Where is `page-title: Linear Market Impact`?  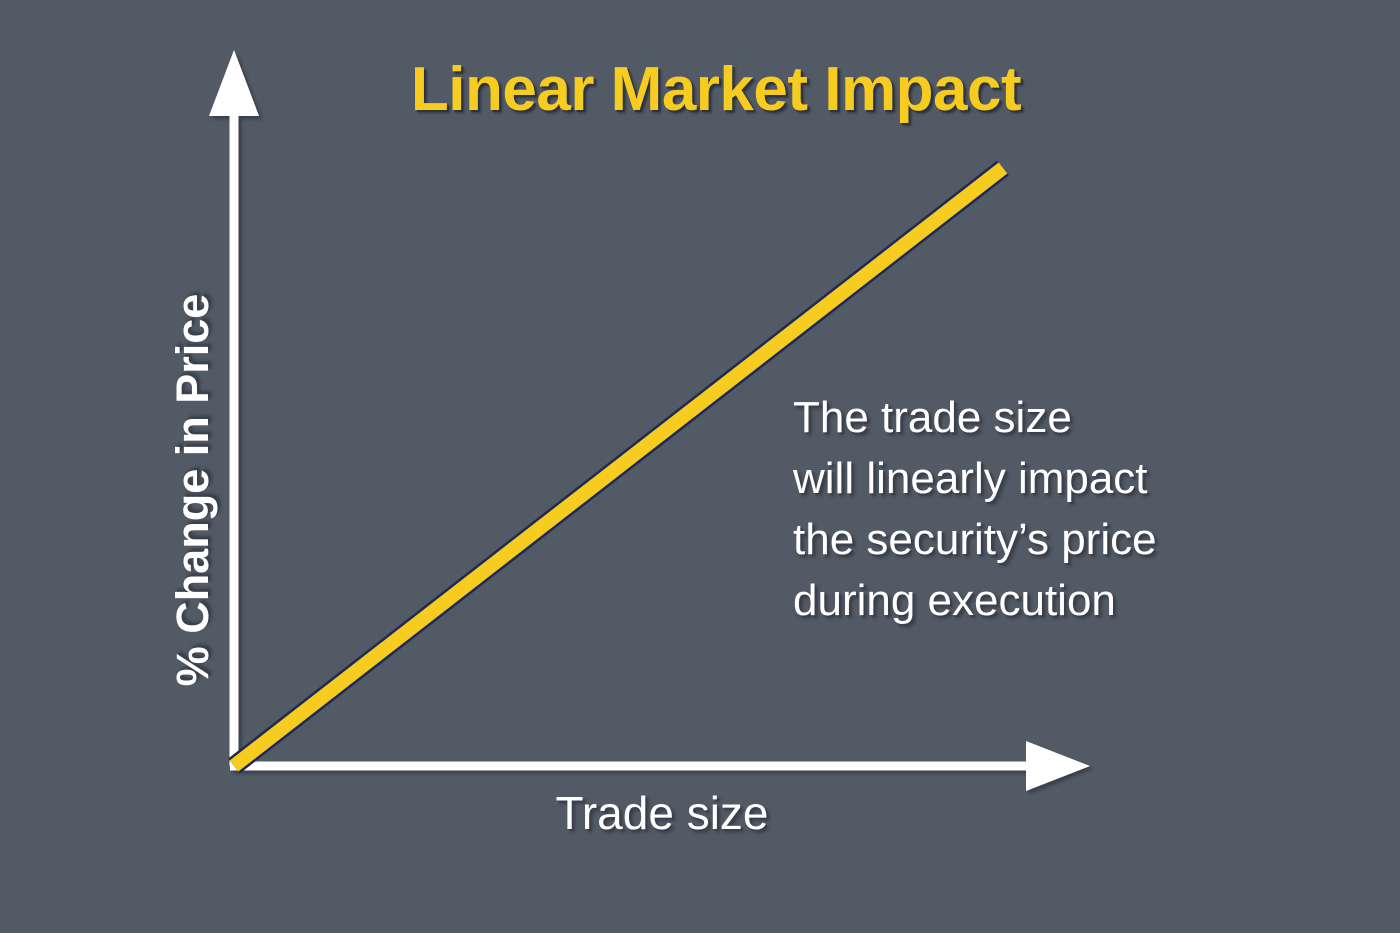 page-title: Linear Market Impact is located at coordinates (716, 89).